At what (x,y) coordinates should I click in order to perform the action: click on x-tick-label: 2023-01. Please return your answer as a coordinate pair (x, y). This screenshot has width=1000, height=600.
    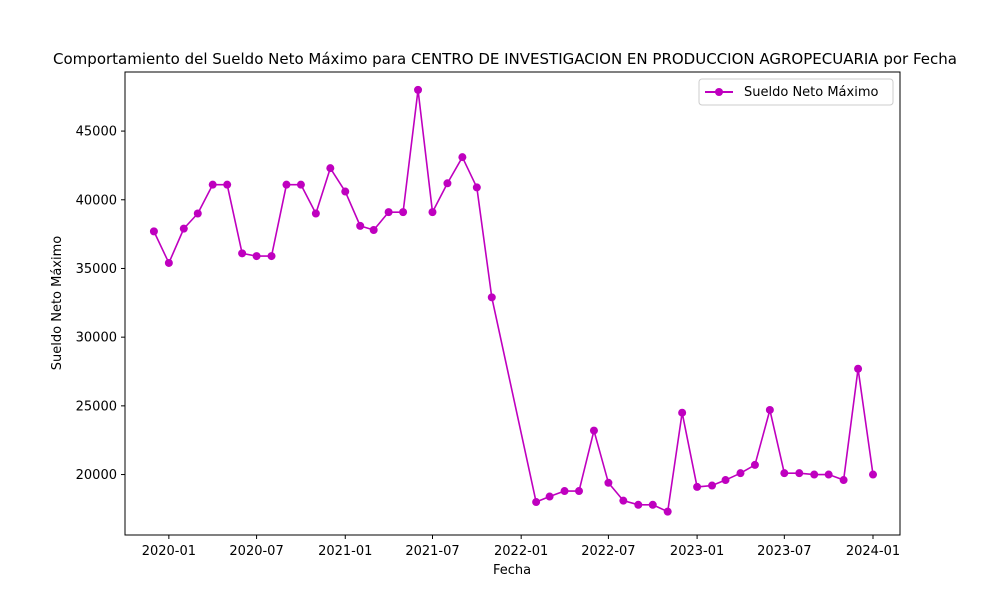
    Looking at the image, I should click on (697, 551).